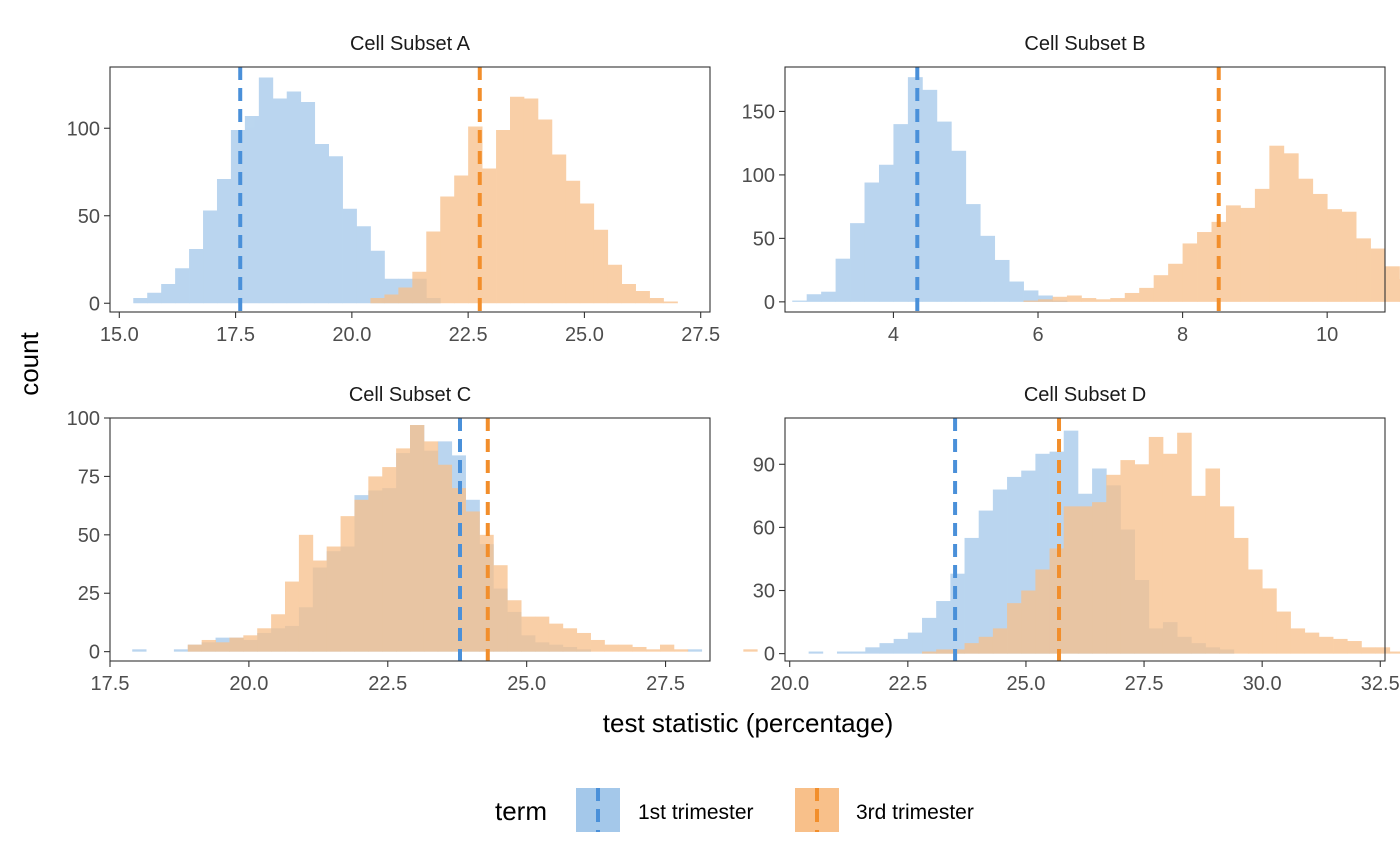 The image size is (1400, 865). I want to click on x-tick-label: 15.0, so click(119, 335).